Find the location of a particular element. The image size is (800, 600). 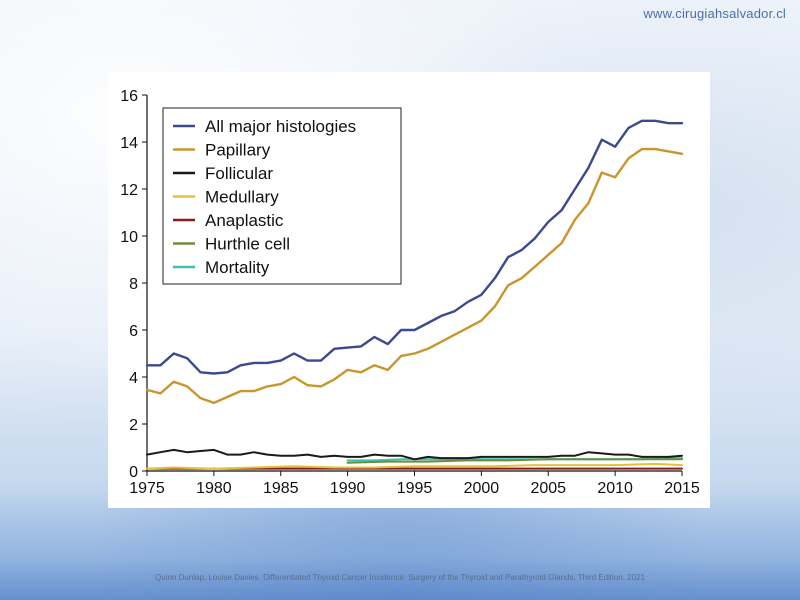

series-line-medullary is located at coordinates (414, 466).